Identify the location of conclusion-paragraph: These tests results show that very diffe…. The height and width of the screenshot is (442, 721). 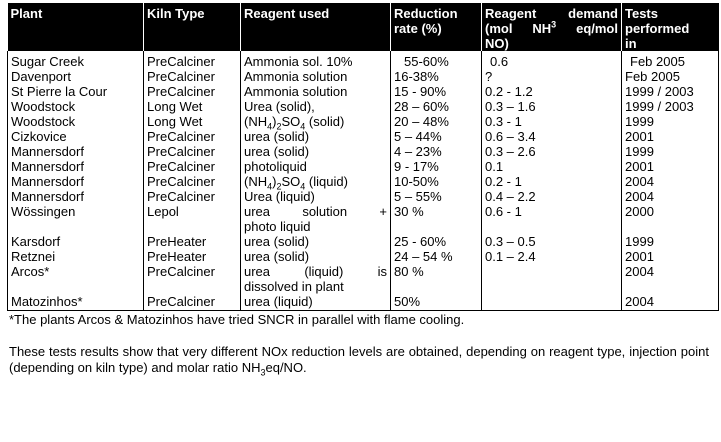
(359, 361).